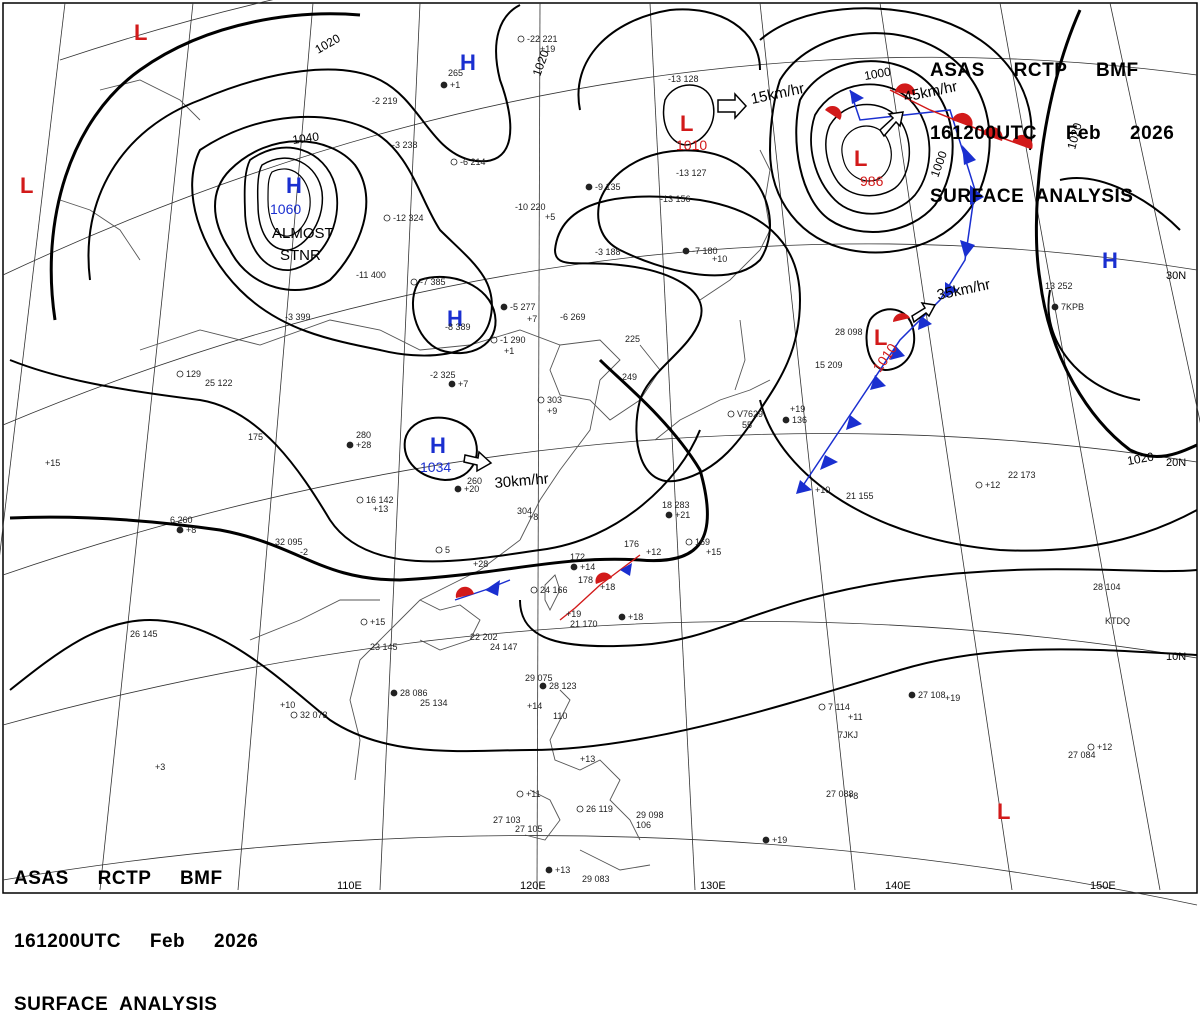  Describe the element at coordinates (255, 437) in the screenshot. I see `station-plot-value: 175` at that location.